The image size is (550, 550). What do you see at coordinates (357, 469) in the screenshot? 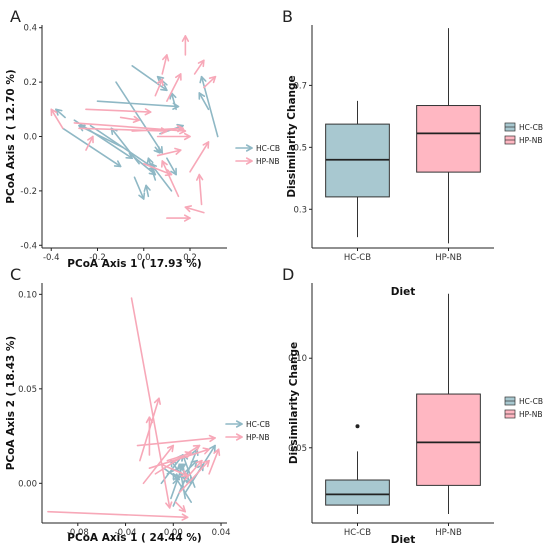
I see `box-hc-cb` at bounding box center [357, 469].